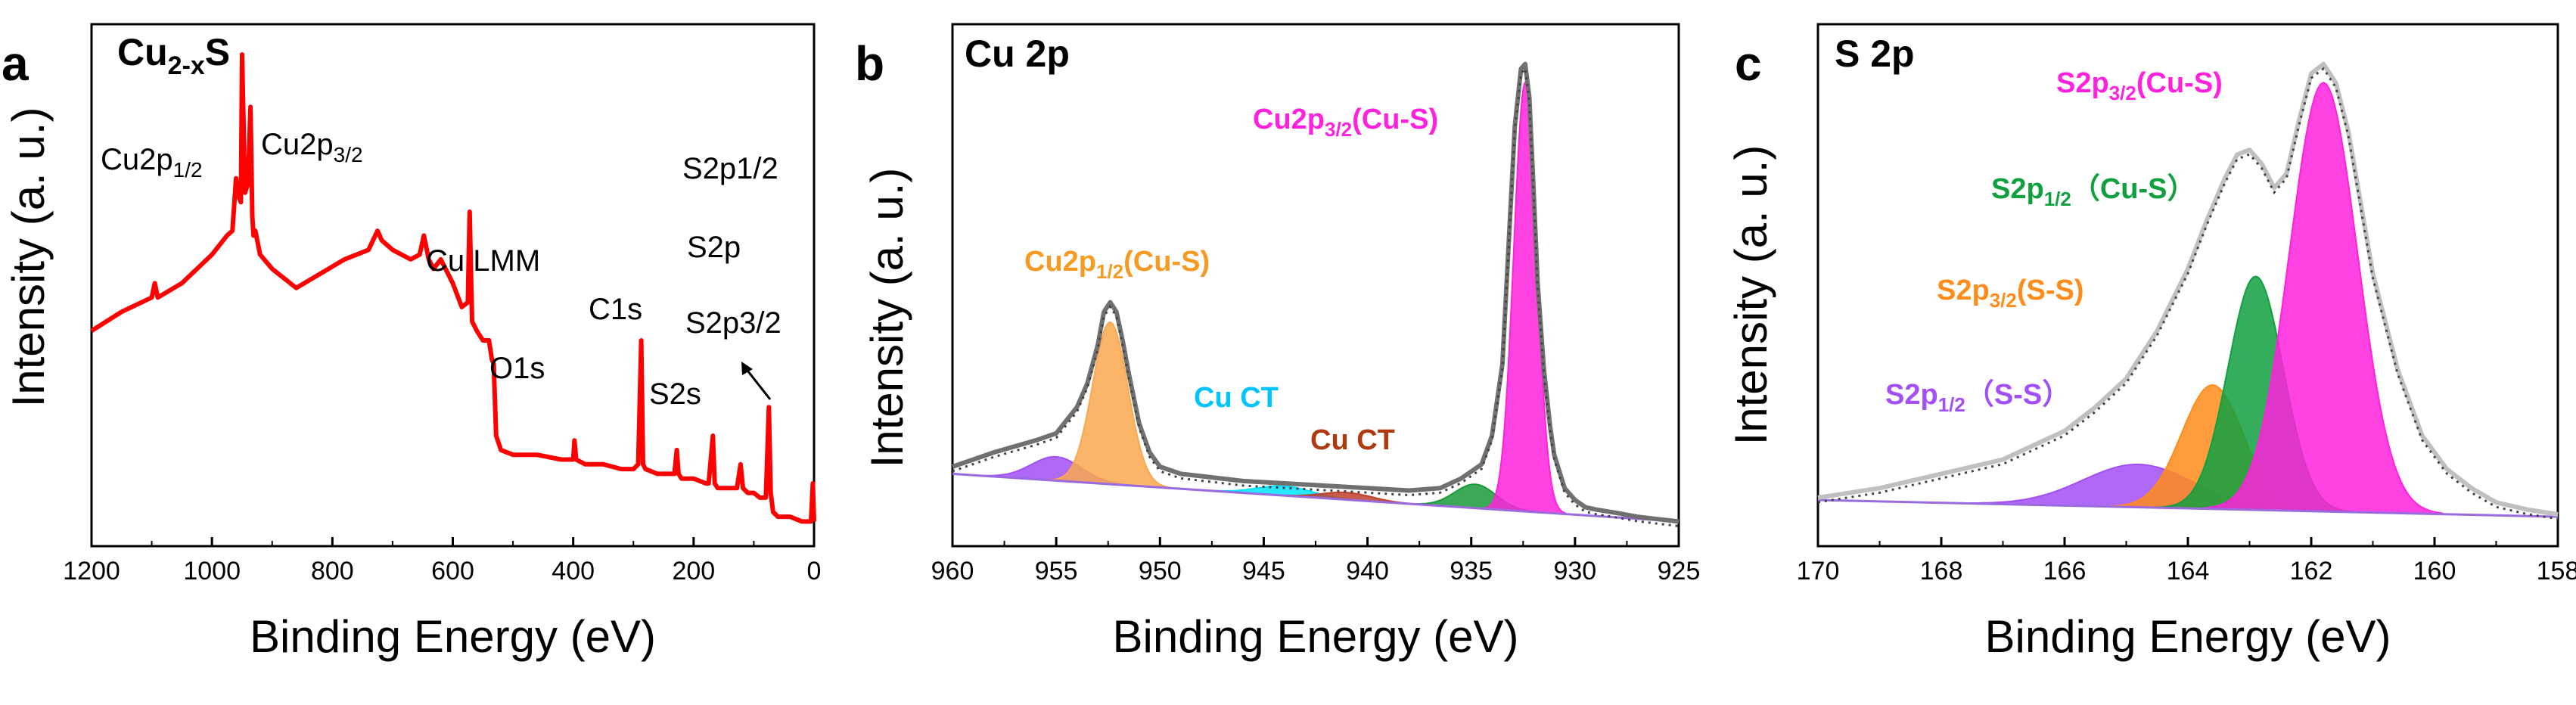 The width and height of the screenshot is (2576, 705). Describe the element at coordinates (1941, 571) in the screenshot. I see `x-tick-label: 168` at that location.